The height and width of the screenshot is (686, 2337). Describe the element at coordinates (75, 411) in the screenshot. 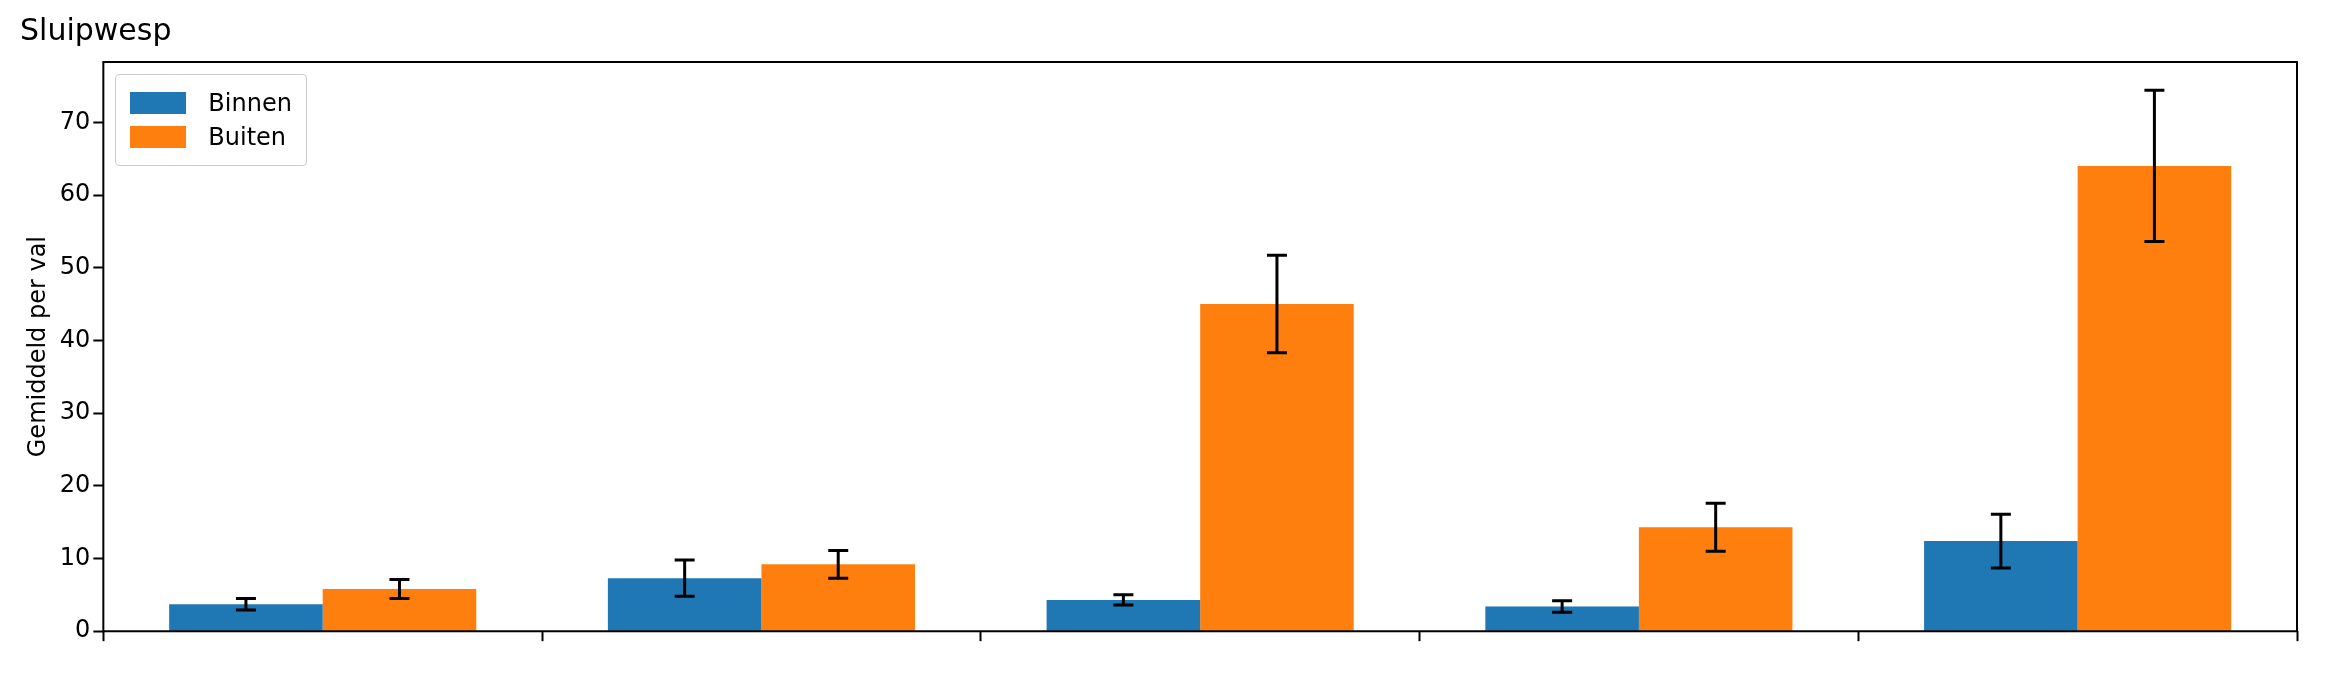

I see `y-tick-label: 30` at that location.